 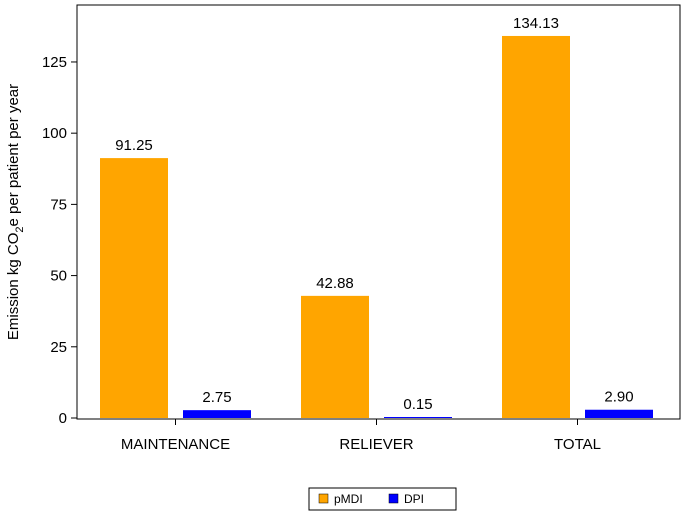 I want to click on y-axis-label: Emission kg CO2e per patient per year, so click(x=15, y=212).